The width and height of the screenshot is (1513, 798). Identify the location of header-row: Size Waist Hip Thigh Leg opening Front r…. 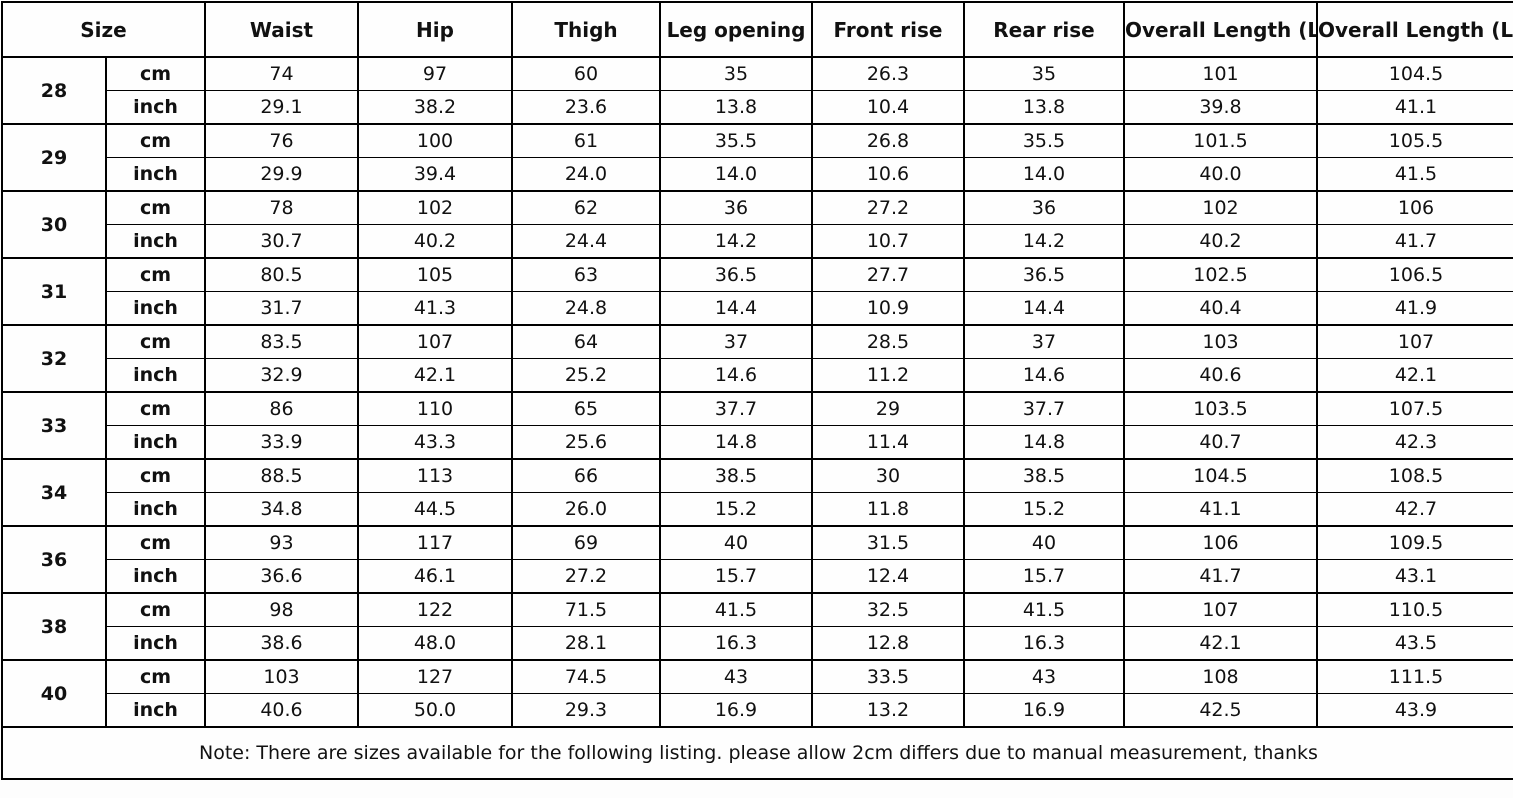
(757, 29).